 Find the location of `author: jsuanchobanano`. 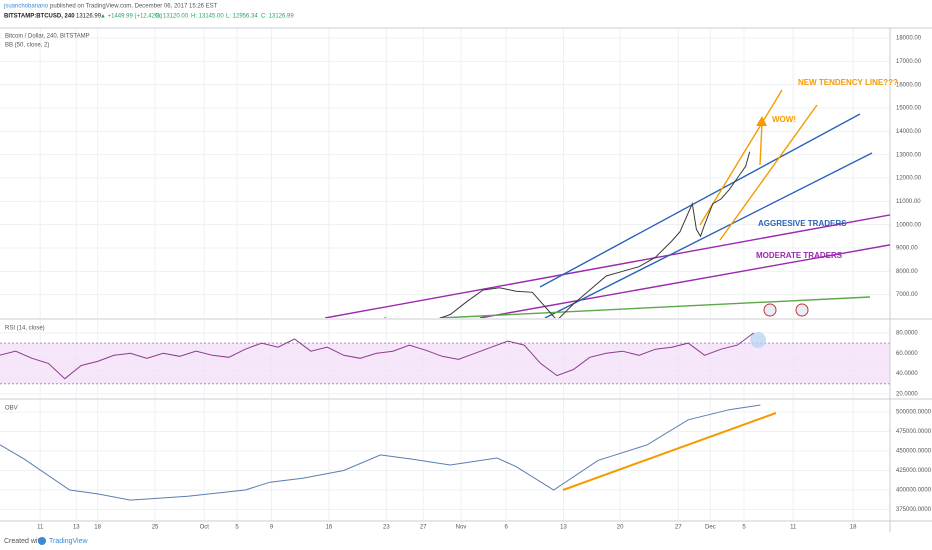

author: jsuanchobanano is located at coordinates (26, 7).